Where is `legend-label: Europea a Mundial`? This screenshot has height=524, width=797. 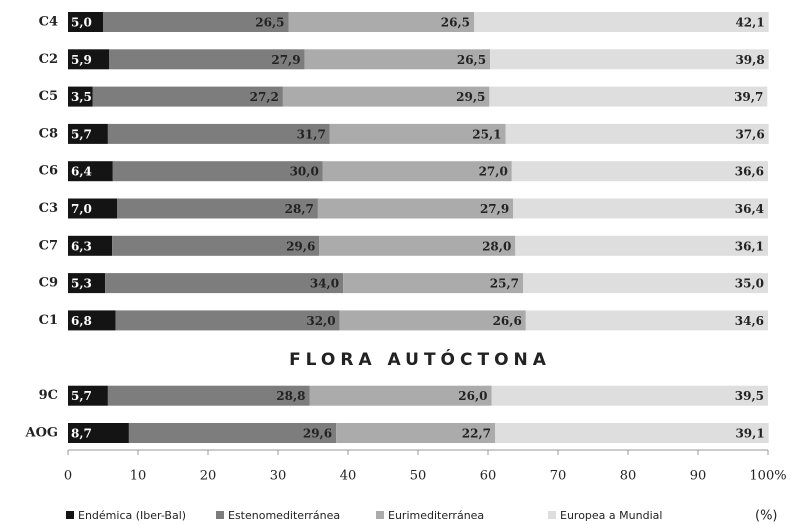 legend-label: Europea a Mundial is located at coordinates (611, 515).